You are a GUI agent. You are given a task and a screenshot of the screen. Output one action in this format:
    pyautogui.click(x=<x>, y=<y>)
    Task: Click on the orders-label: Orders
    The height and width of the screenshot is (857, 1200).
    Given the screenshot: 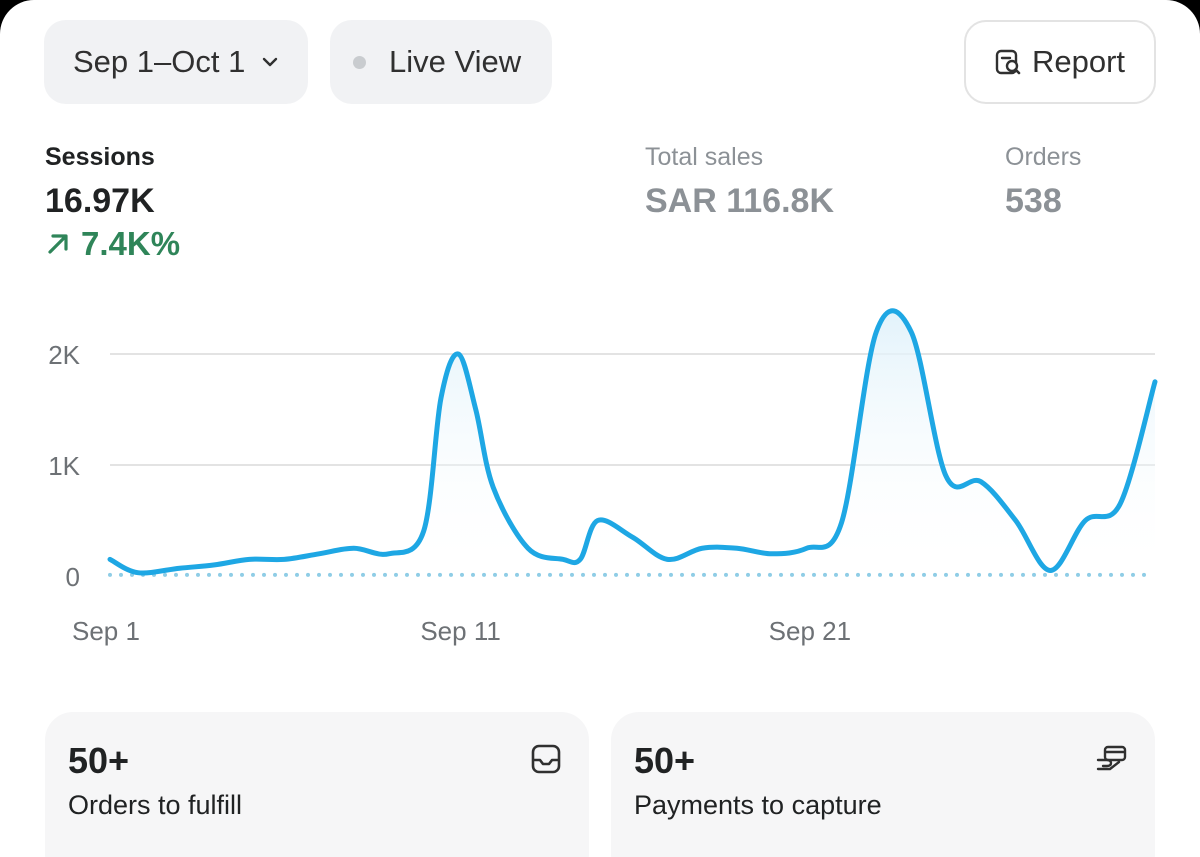 What is the action you would take?
    pyautogui.click(x=1043, y=157)
    